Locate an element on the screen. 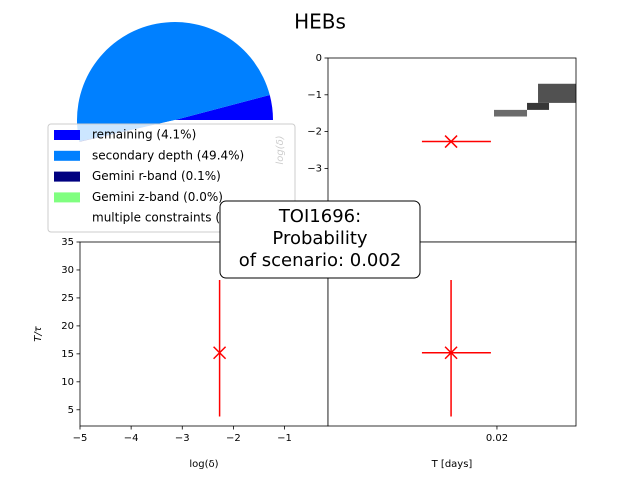 This screenshot has width=640, height=480. x-tick-label: 0.02 is located at coordinates (497, 438).